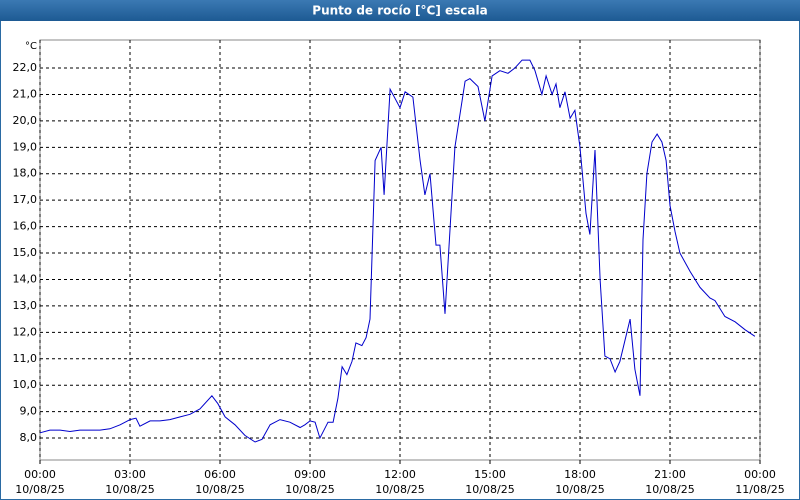 The width and height of the screenshot is (800, 500). I want to click on y-tick-label: 22,0, so click(25, 67).